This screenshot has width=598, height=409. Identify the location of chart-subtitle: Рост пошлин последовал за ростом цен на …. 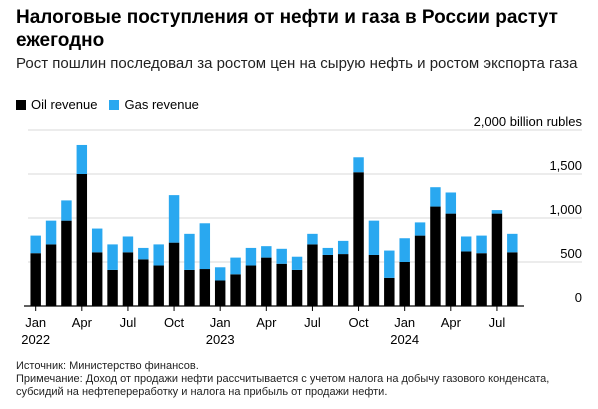
(297, 63).